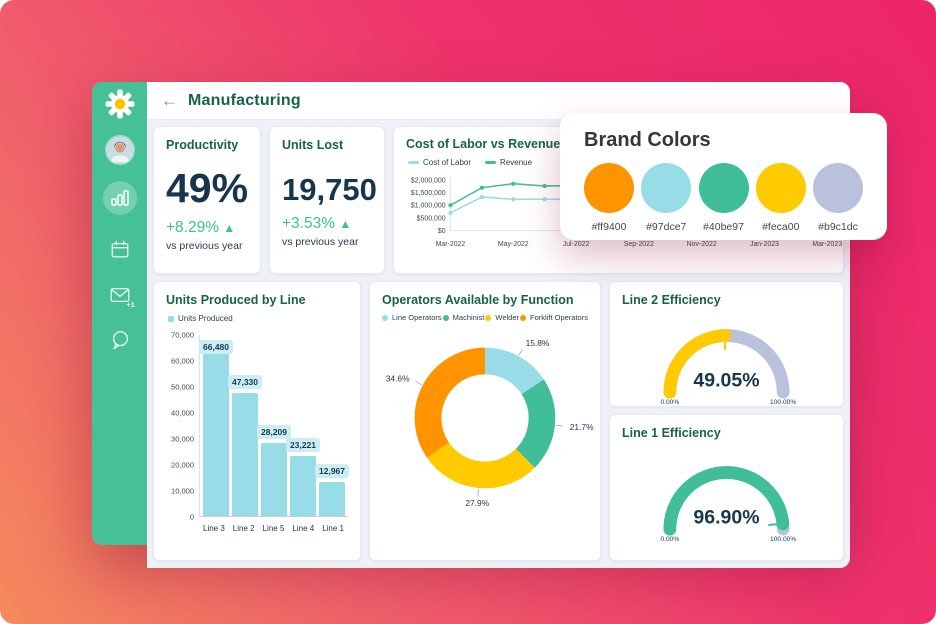 The width and height of the screenshot is (936, 624). I want to click on donut-slice-forklift-operators, so click(450, 402).